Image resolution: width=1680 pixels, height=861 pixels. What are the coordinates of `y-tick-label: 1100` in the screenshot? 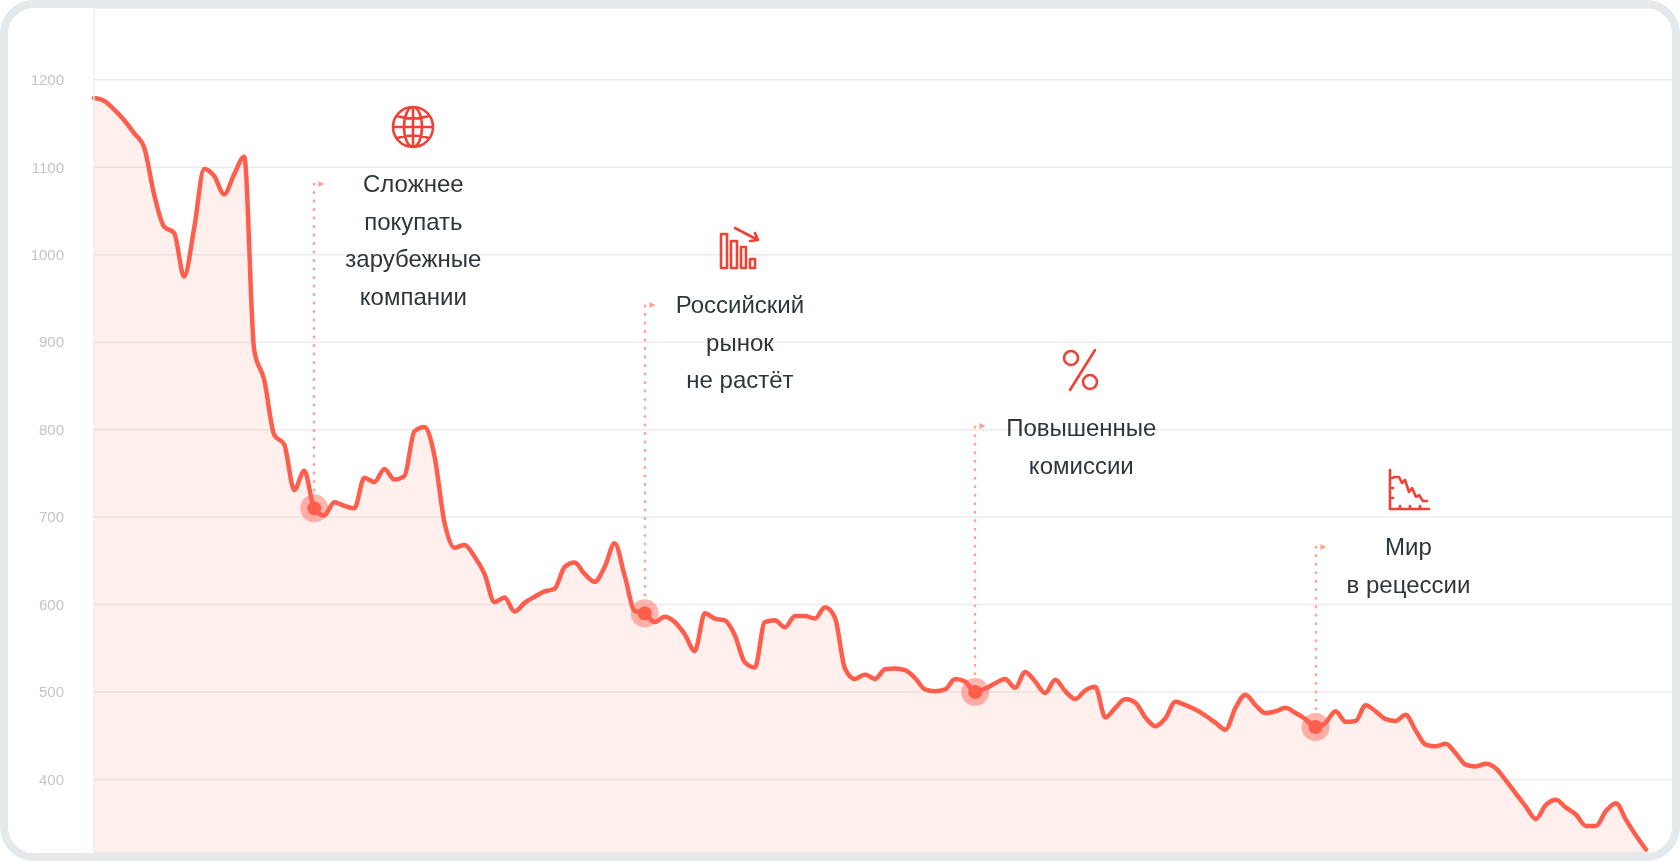 It's located at (47, 167).